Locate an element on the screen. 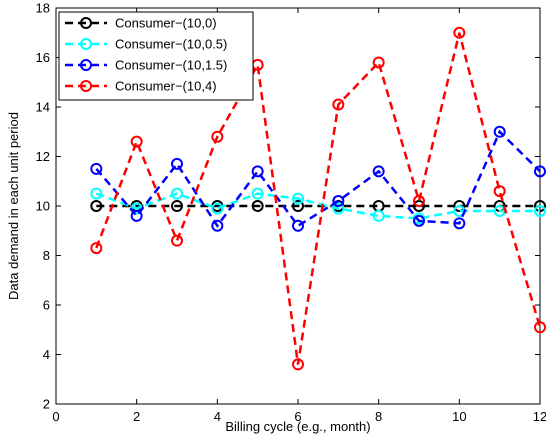 This screenshot has height=439, width=546. legend-entry: Consumer−(10,1.5) is located at coordinates (146, 65).